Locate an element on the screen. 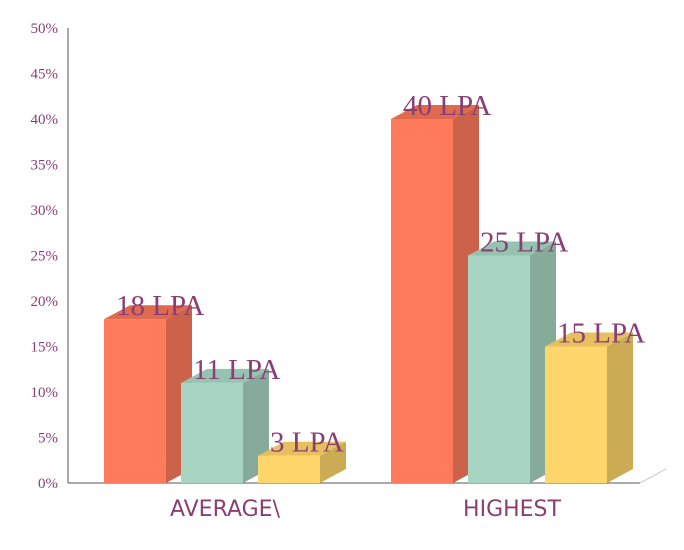 The width and height of the screenshot is (684, 550). y-tick-label: 15% is located at coordinates (45, 348).